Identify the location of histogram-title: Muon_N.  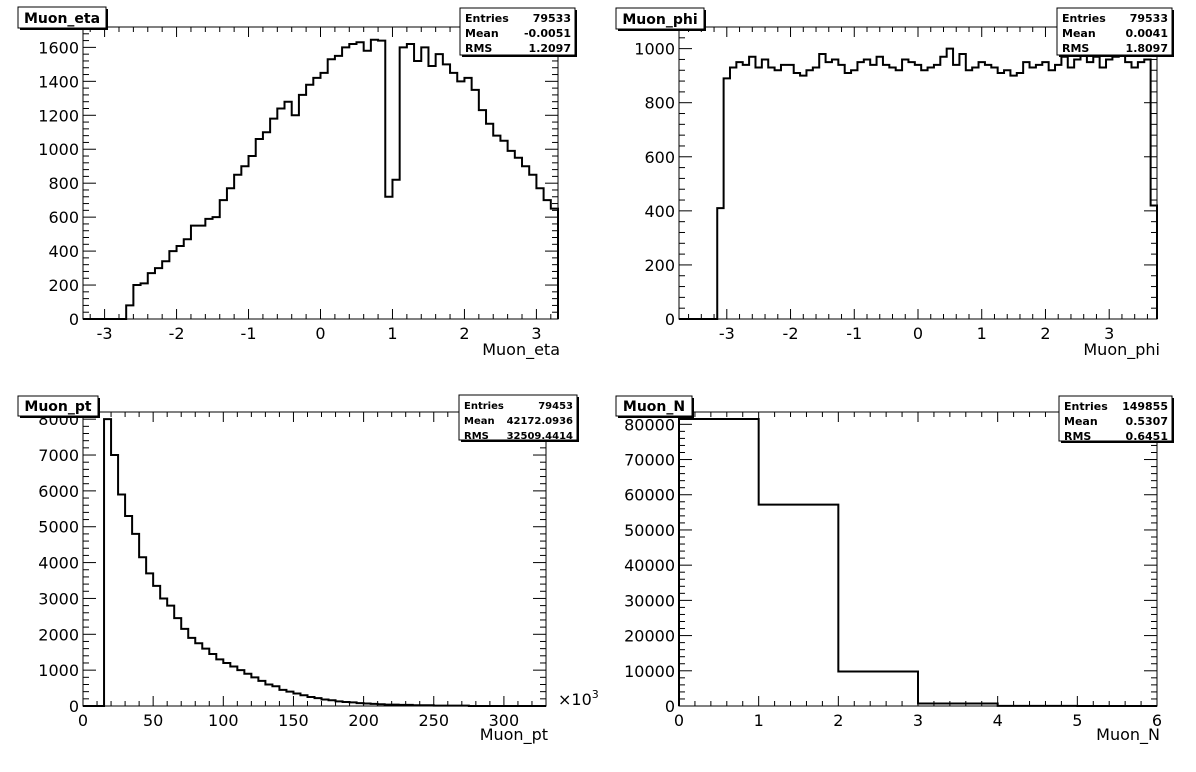
(654, 407).